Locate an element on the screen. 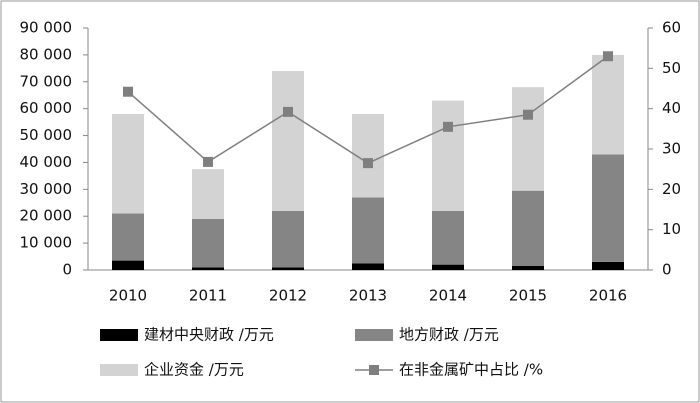 The image size is (700, 403). y2-tick-label: 50 is located at coordinates (671, 68).